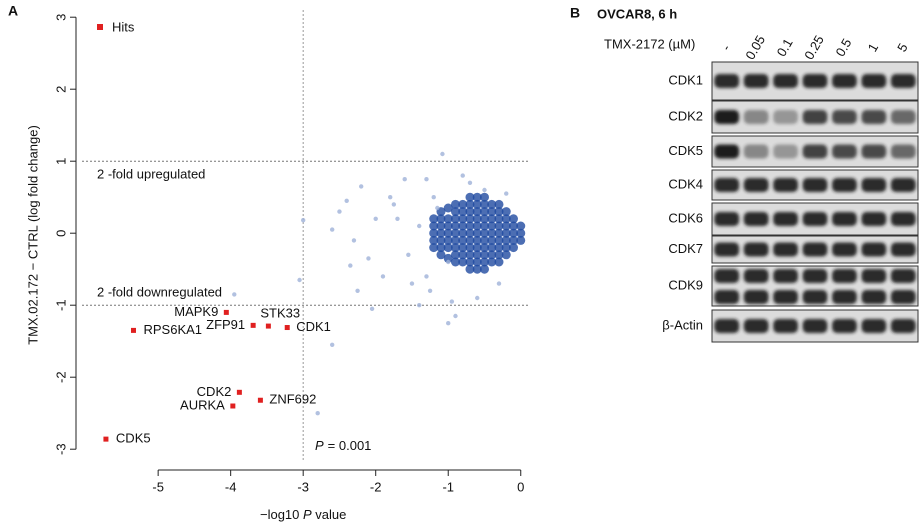  What do you see at coordinates (843, 47) in the screenshot?
I see `lane-label: 0.5` at bounding box center [843, 47].